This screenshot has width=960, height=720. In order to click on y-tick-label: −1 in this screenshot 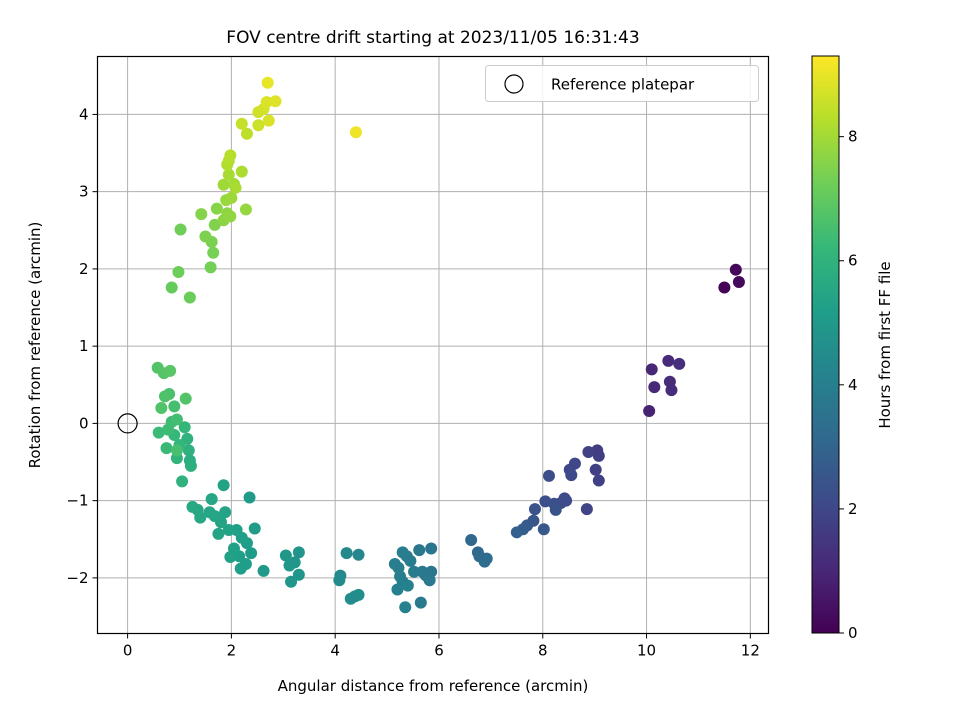, I will do `click(77, 501)`.